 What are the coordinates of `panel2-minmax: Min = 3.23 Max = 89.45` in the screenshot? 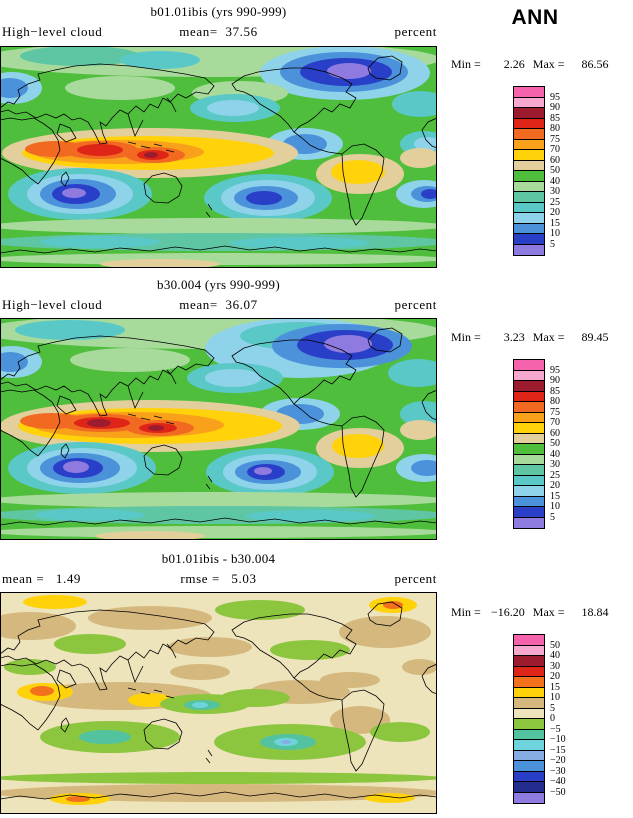 It's located at (542, 337).